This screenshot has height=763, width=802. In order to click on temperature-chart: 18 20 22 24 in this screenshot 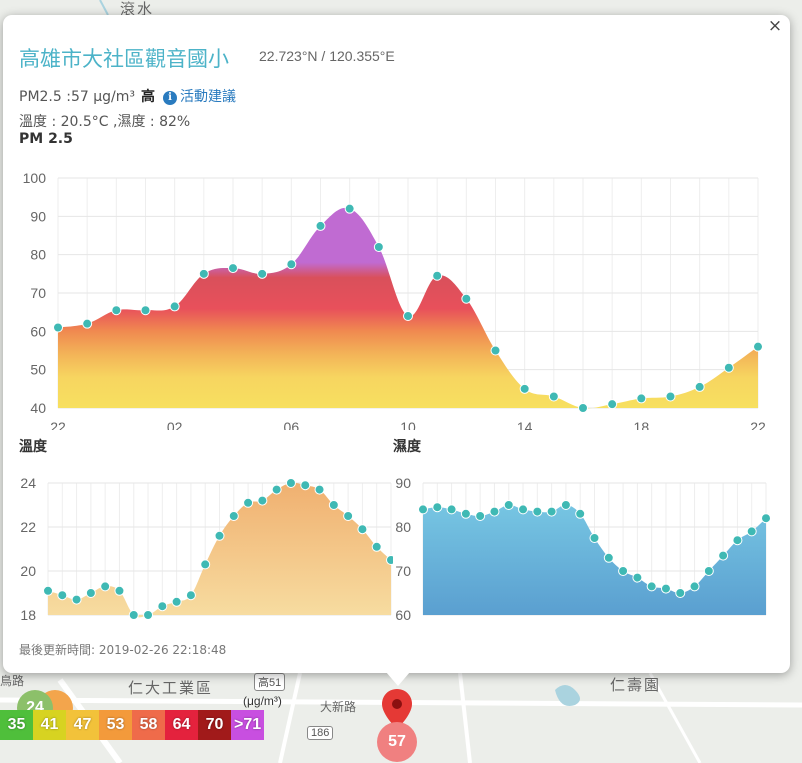, I will do `click(207, 549)`.